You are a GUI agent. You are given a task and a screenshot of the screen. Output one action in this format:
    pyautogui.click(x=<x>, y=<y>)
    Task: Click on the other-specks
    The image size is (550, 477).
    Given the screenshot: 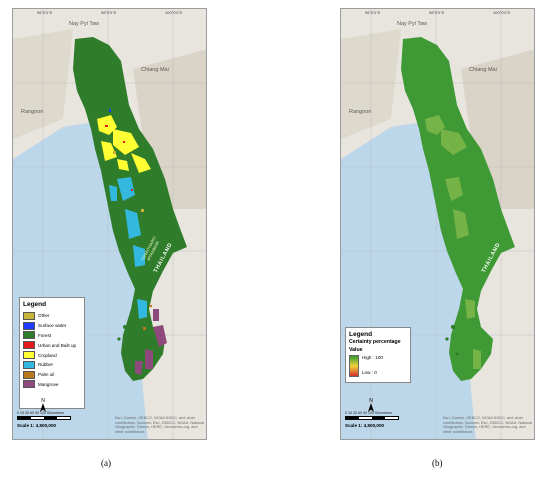 What is the action you would take?
    pyautogui.click(x=128, y=219)
    